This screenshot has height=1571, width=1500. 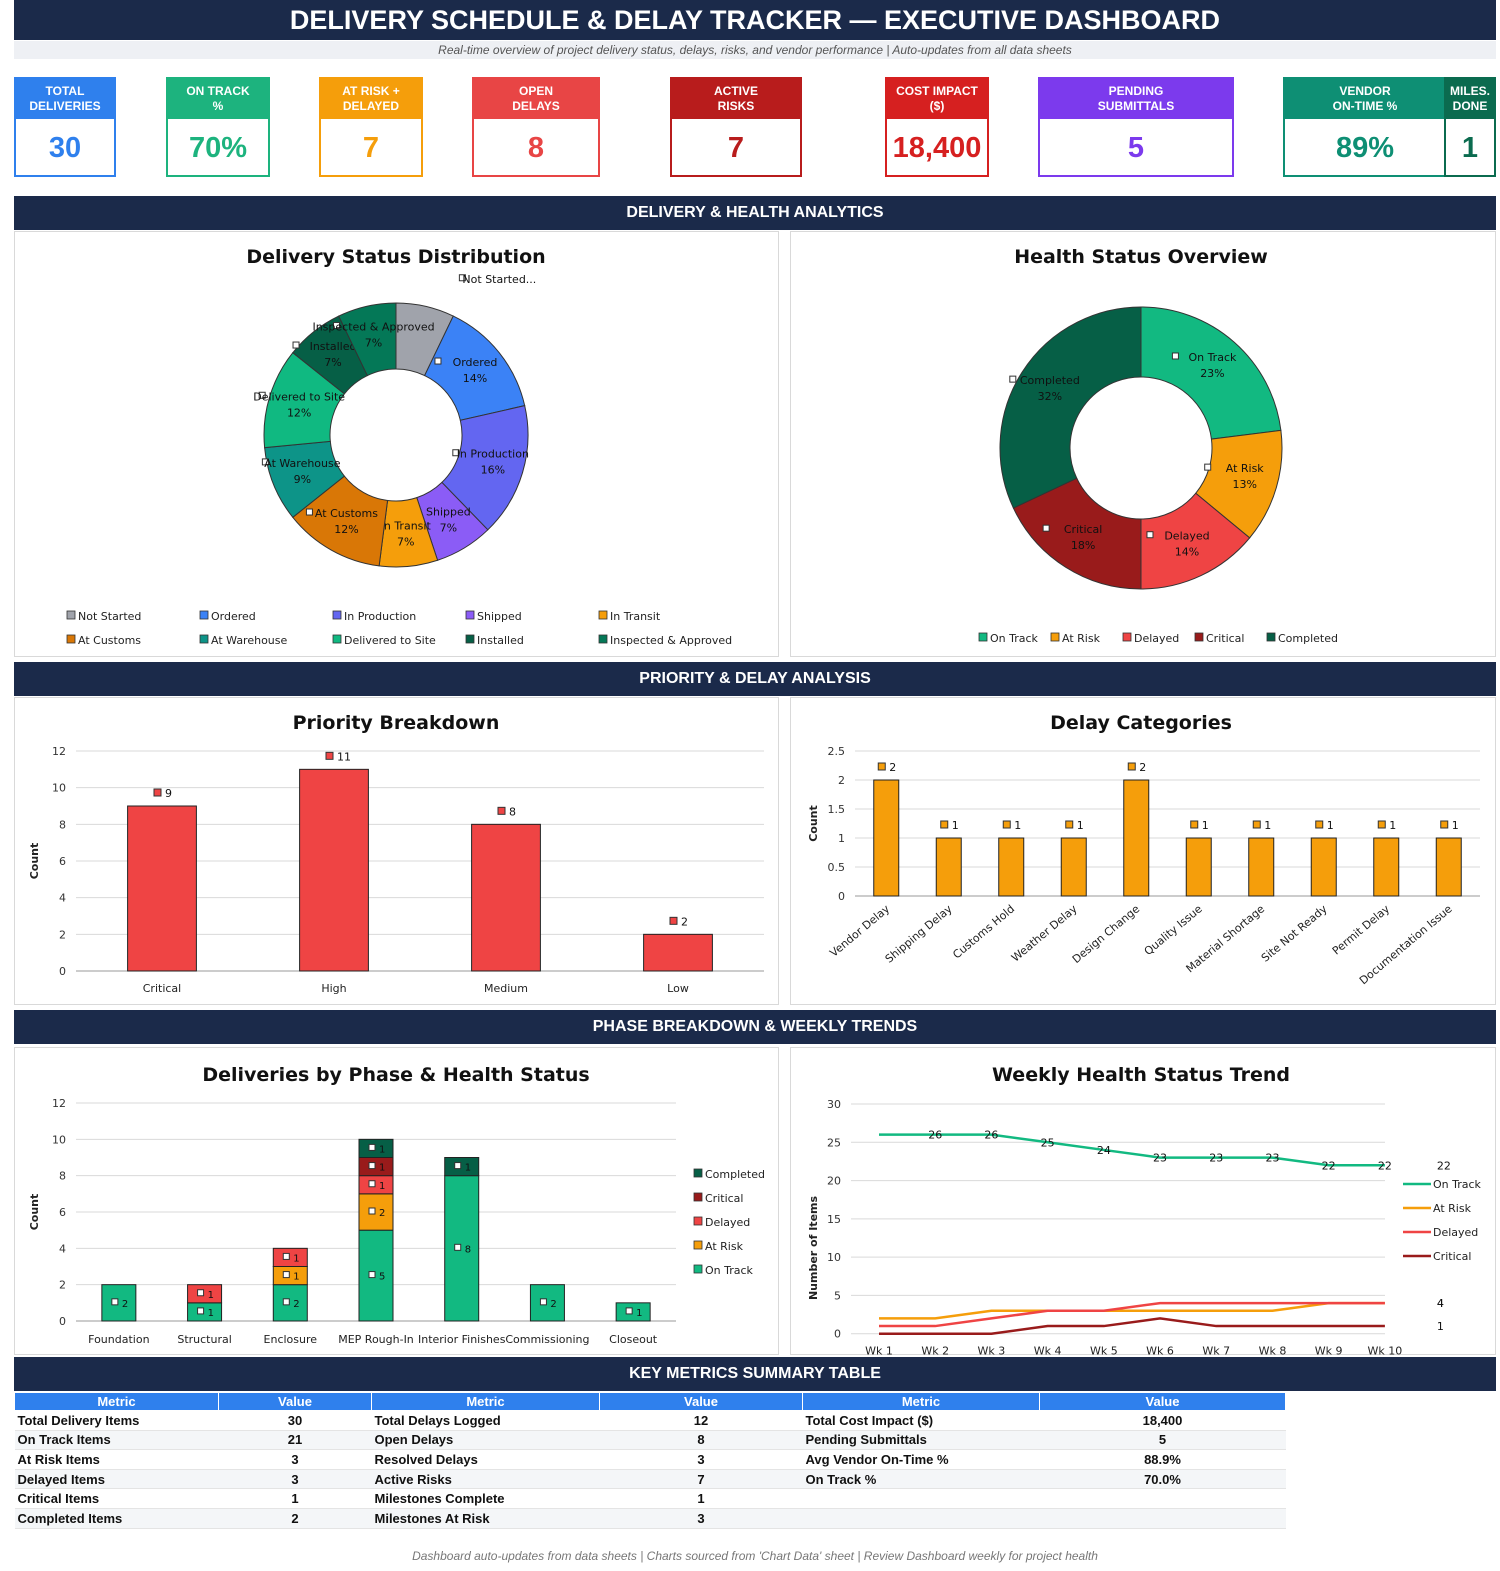 What do you see at coordinates (1077, 533) in the screenshot?
I see `slice-critical` at bounding box center [1077, 533].